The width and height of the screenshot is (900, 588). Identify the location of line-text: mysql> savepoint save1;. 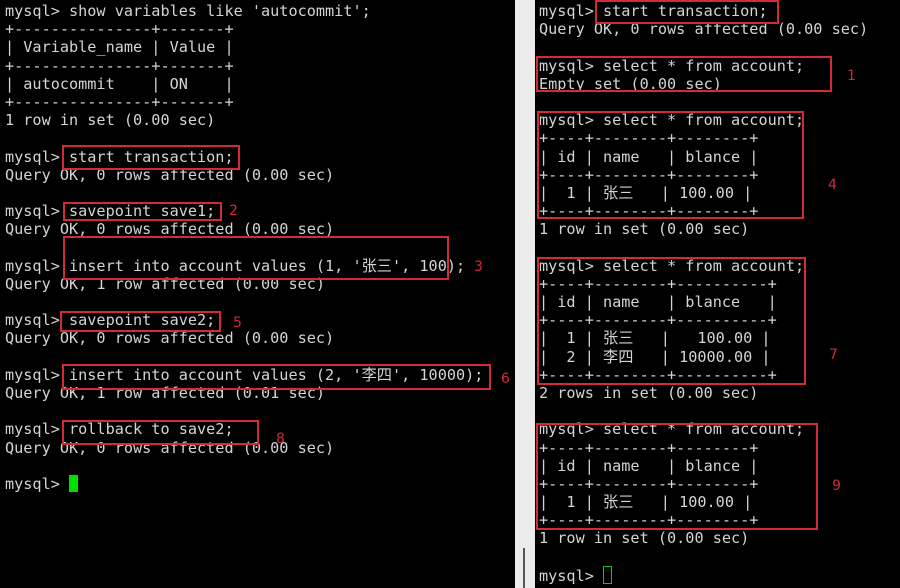
(110, 211).